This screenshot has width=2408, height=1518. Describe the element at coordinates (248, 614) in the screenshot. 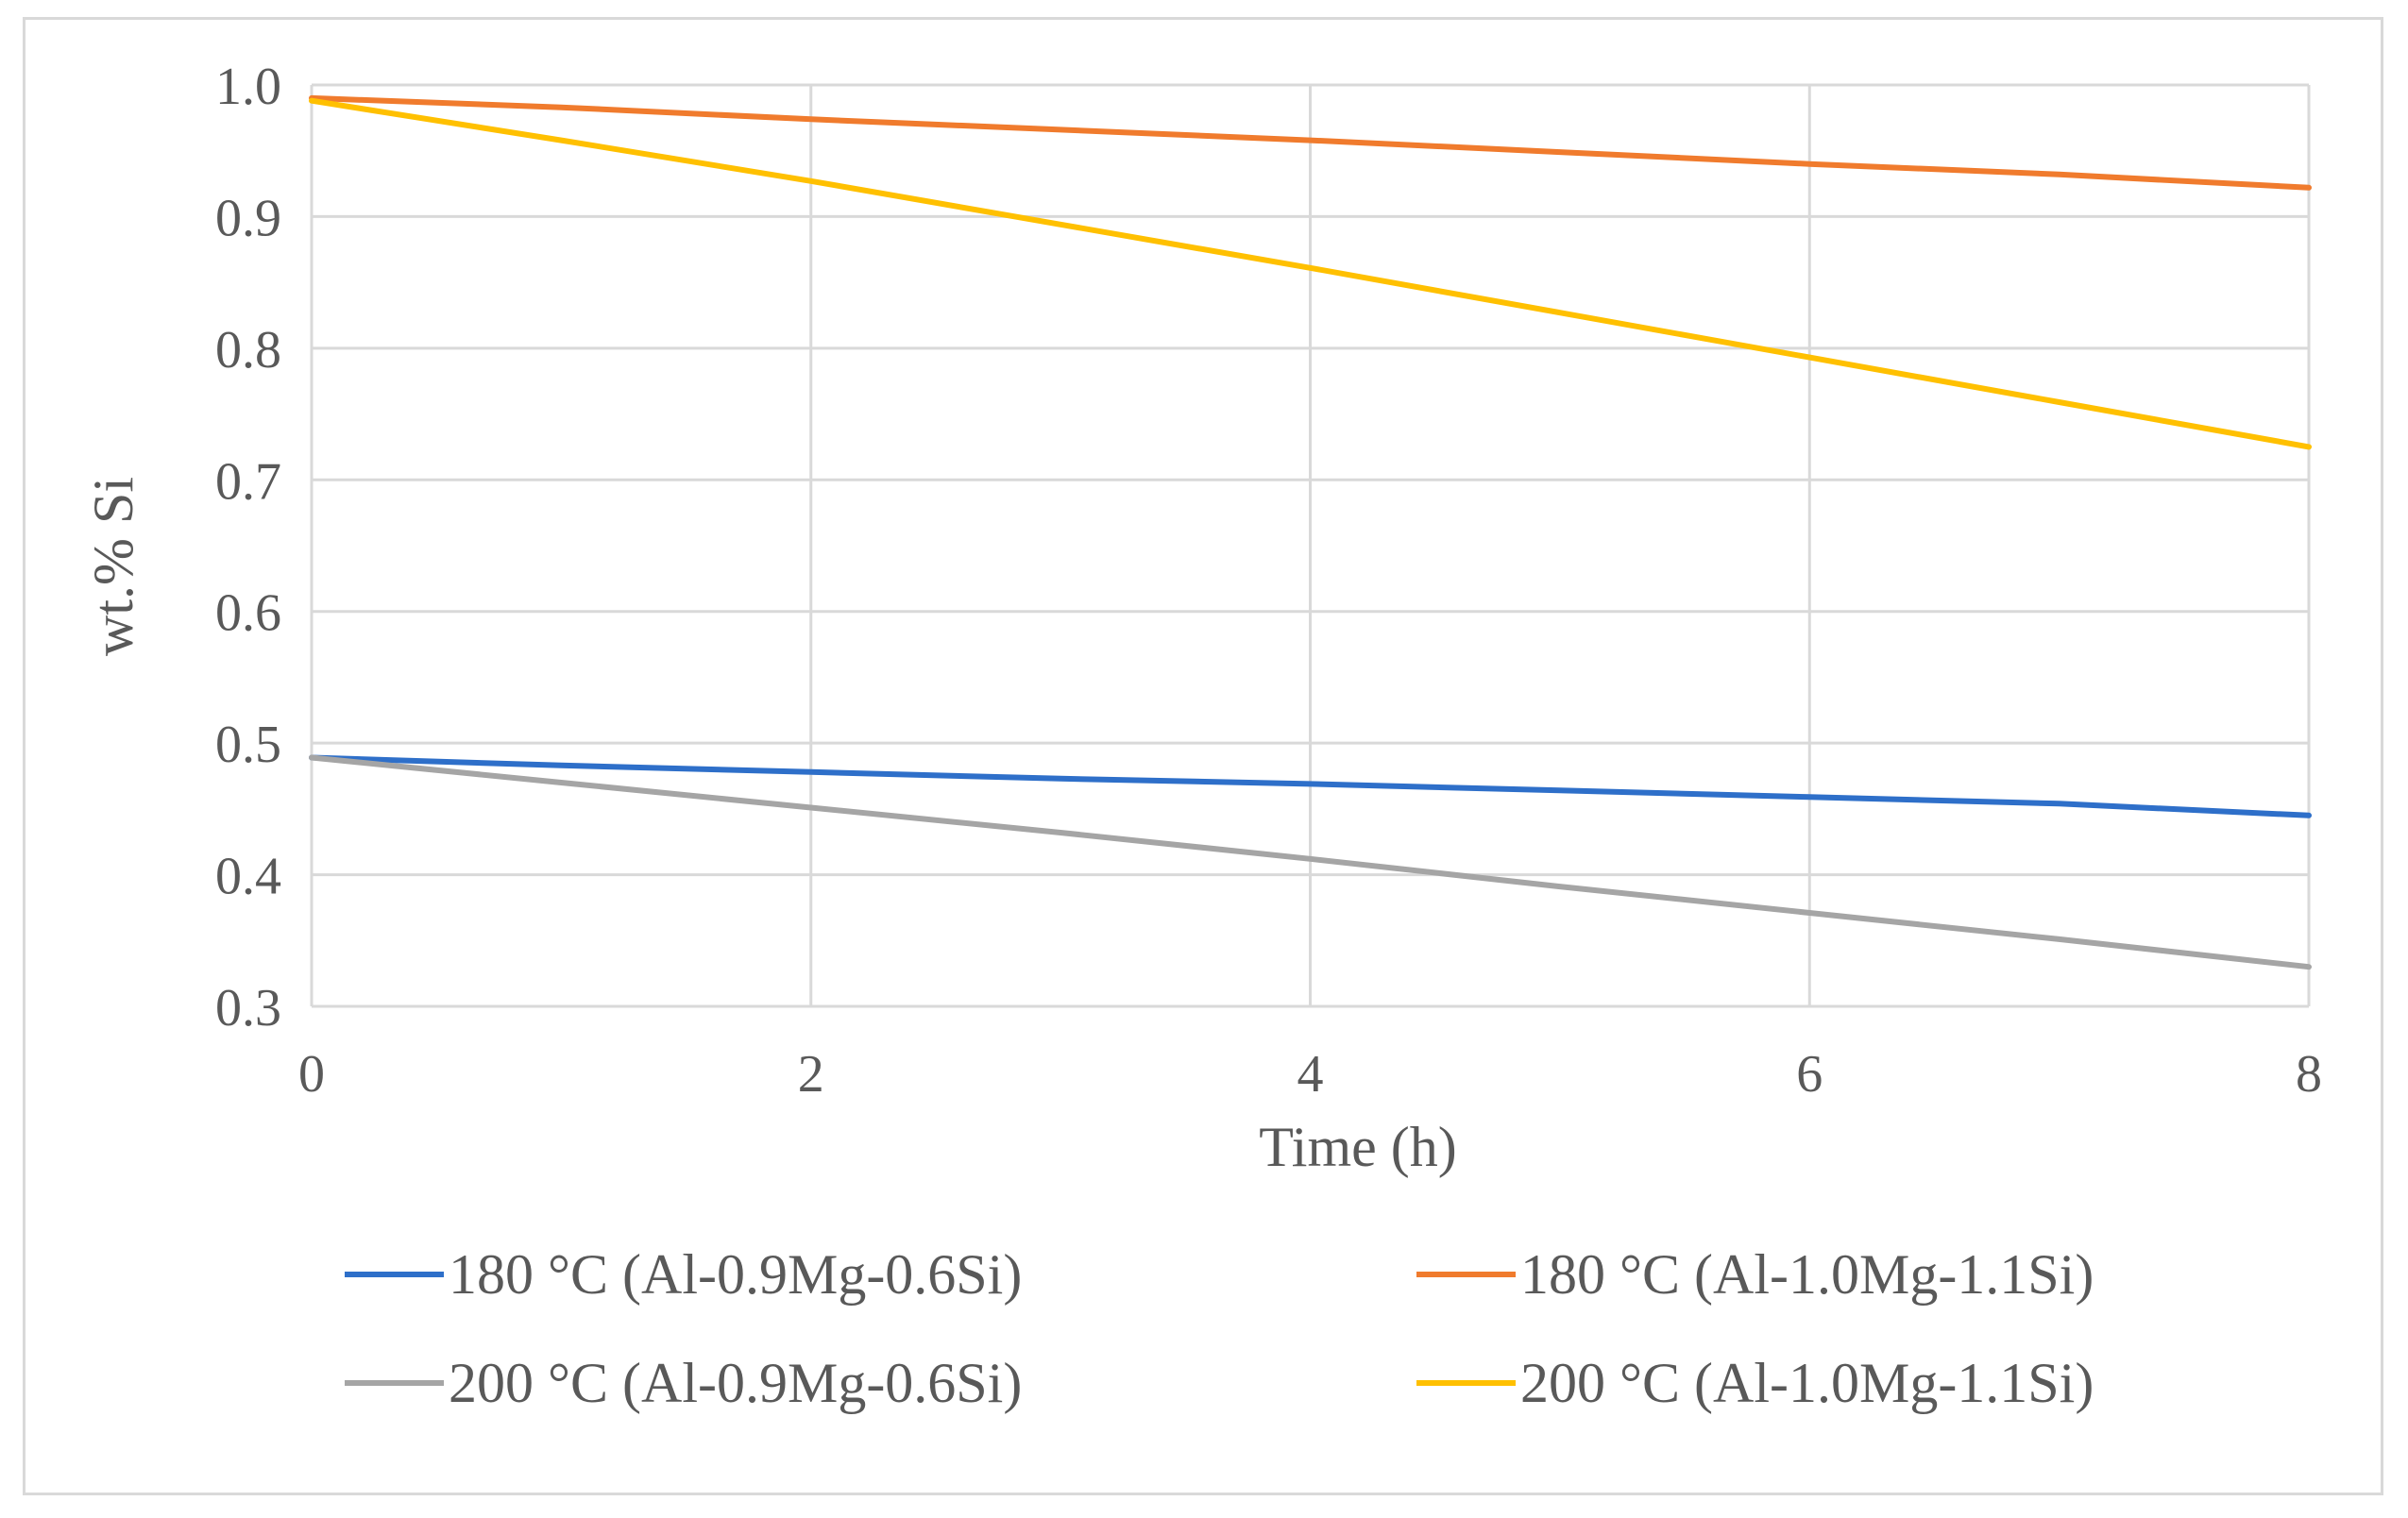

I see `y-tick-label: 0.6` at that location.